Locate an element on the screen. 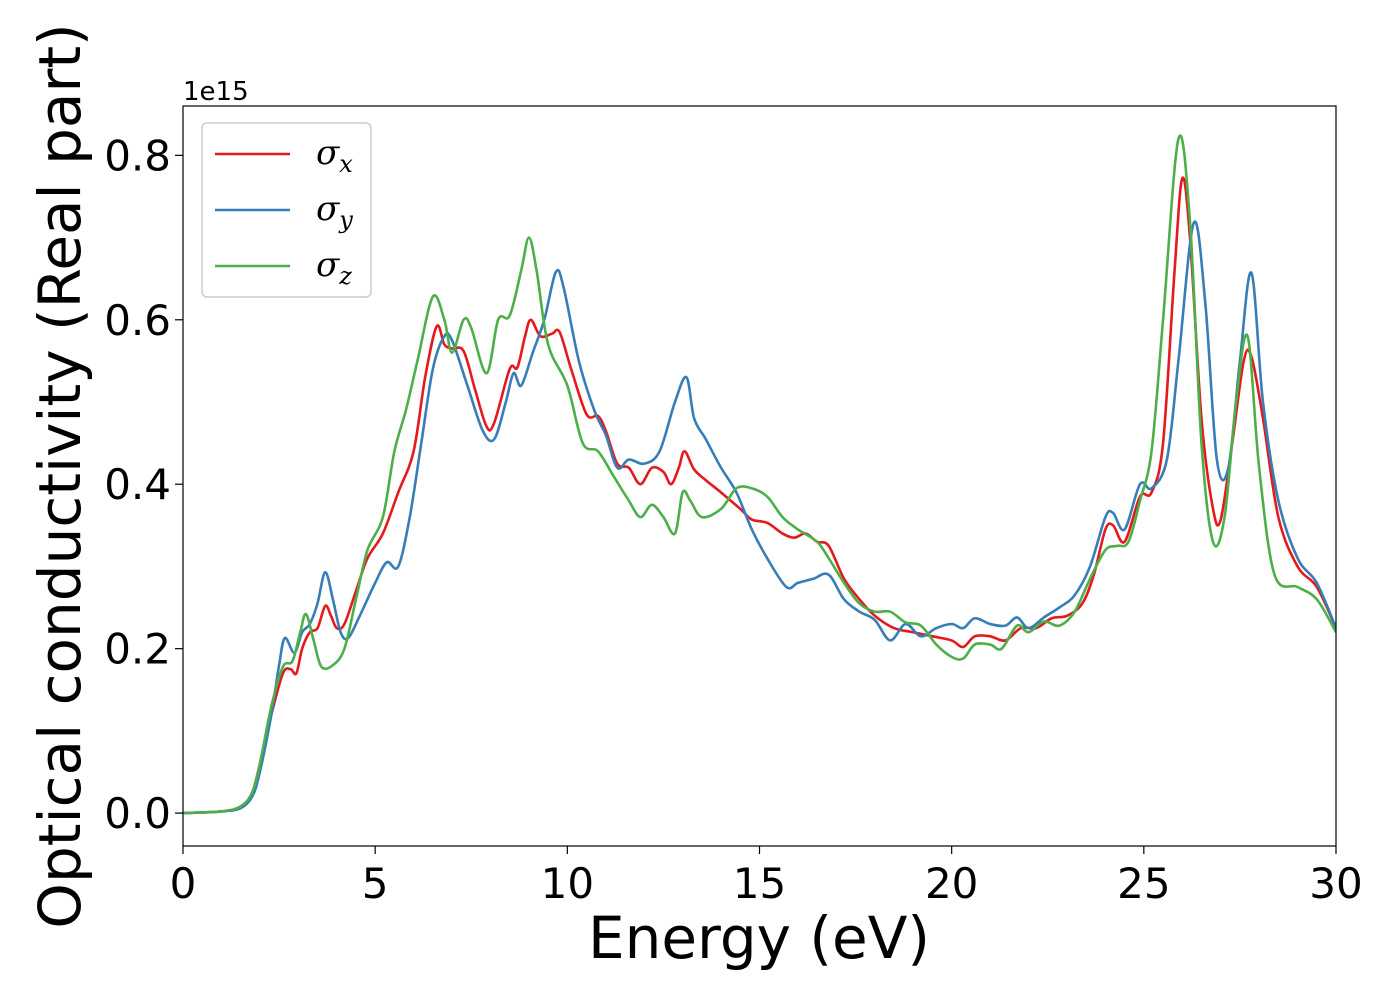  y-tick-label: 0.0 is located at coordinates (137, 813).